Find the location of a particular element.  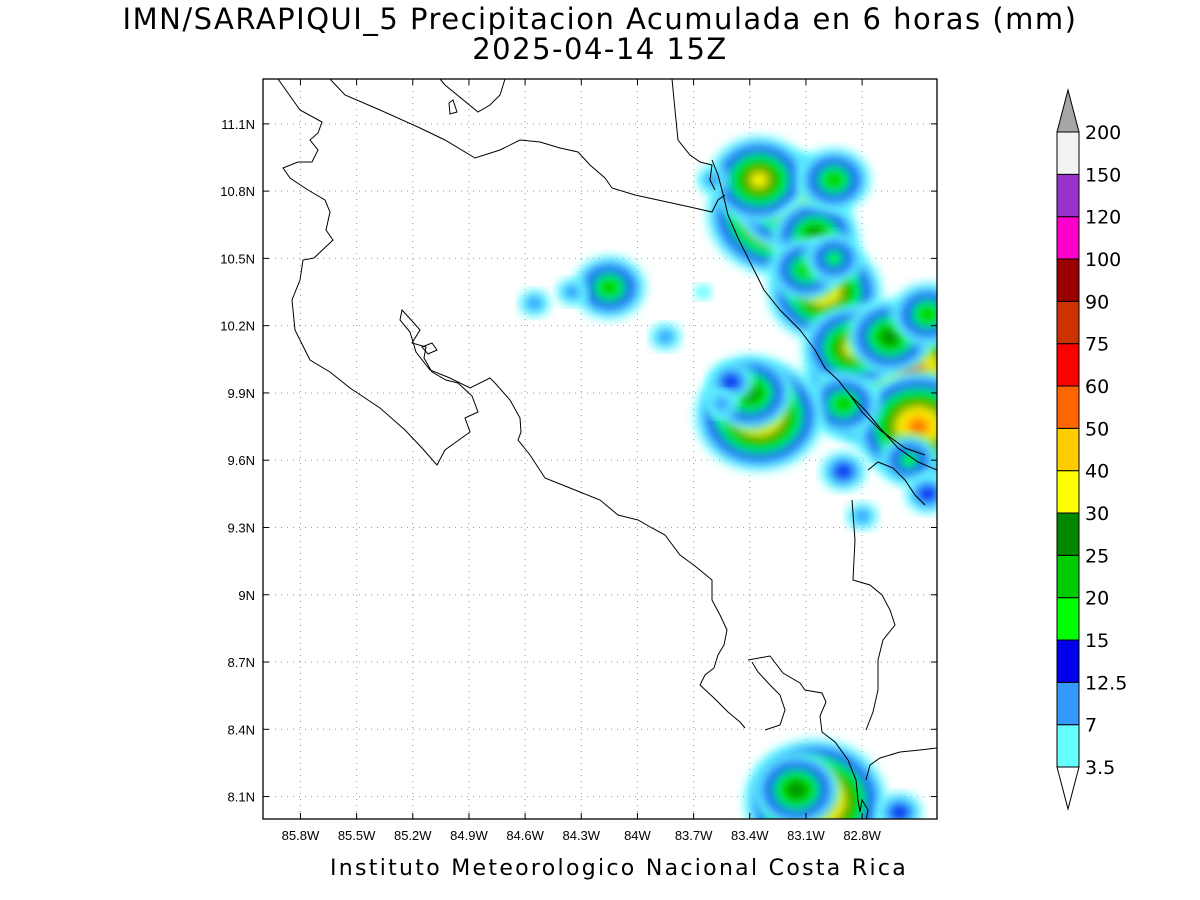

lat-tick-label: 9N is located at coordinates (246, 595).